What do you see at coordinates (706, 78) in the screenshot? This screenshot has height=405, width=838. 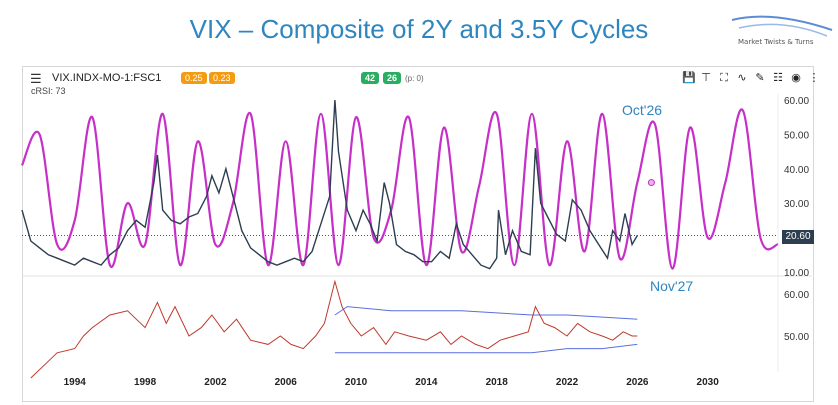 I see `pin-icon: ⊤` at bounding box center [706, 78].